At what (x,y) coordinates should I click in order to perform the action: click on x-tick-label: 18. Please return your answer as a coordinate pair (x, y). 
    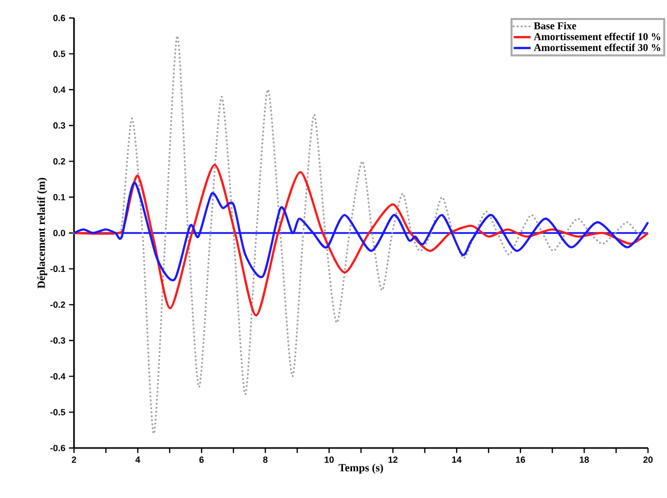
    Looking at the image, I should click on (584, 459).